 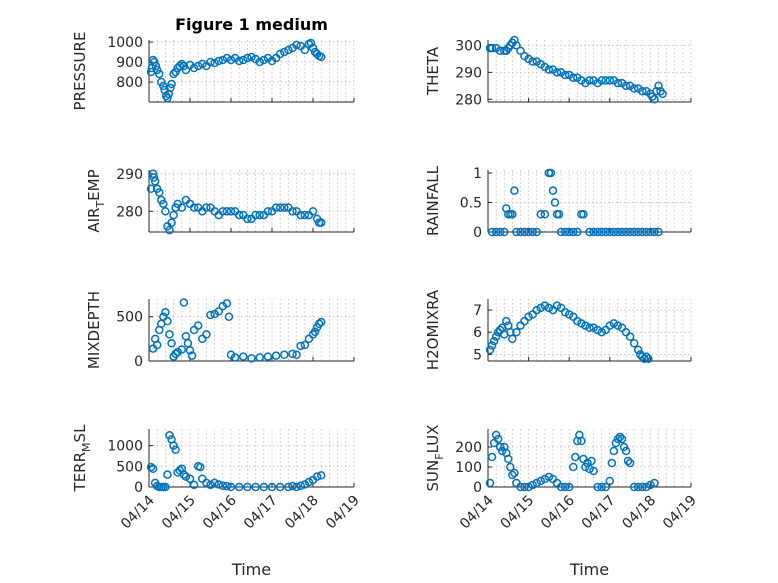 I want to click on y-axis-label: H2OMIXRA, so click(x=433, y=329).